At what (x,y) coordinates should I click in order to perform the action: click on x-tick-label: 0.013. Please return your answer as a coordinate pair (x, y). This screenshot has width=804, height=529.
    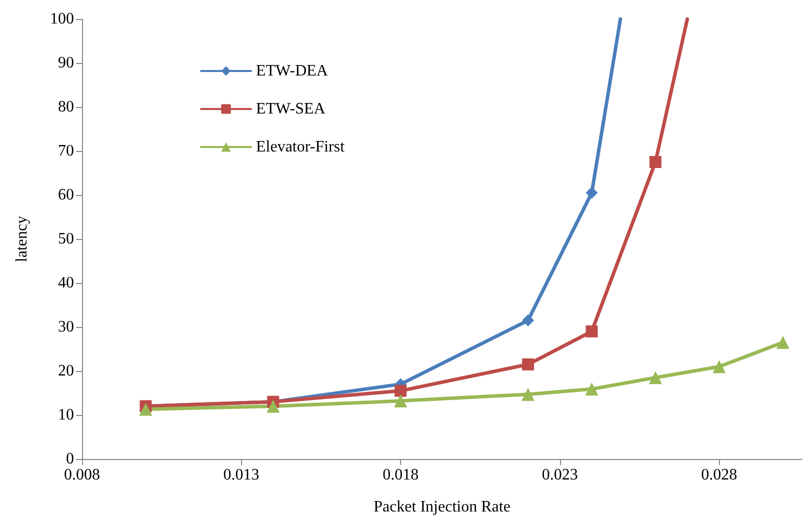
    Looking at the image, I should click on (241, 475).